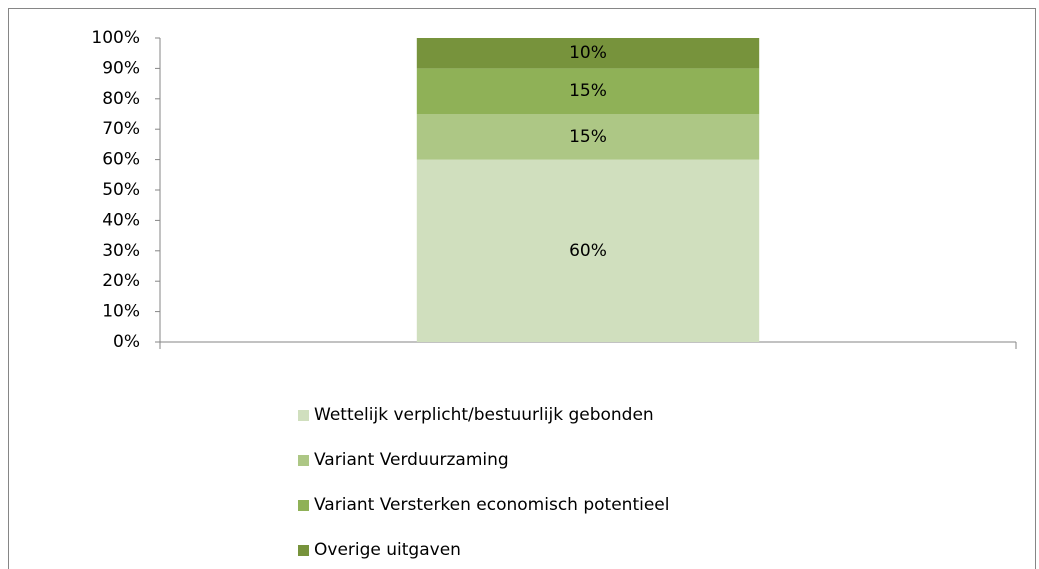 This screenshot has height=569, width=1039. I want to click on y-tick-label: 0%, so click(126, 342).